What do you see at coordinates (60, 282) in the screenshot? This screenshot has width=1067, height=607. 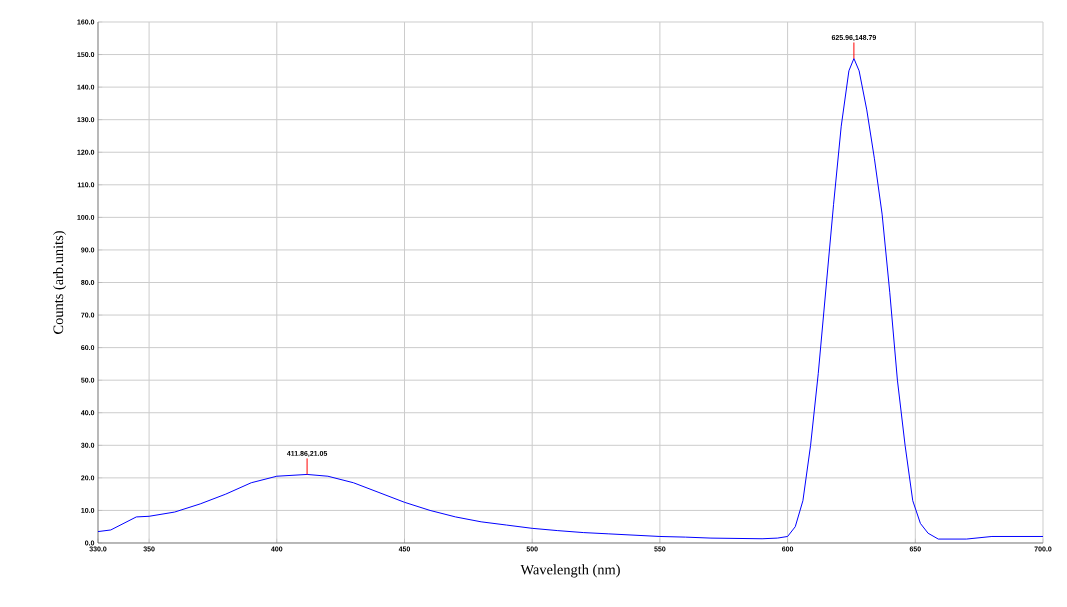 I see `y-axis-title: Counts (arb.units)` at bounding box center [60, 282].